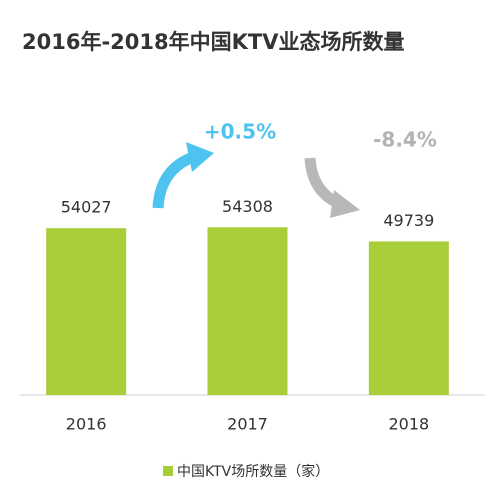 The image size is (497, 500). Describe the element at coordinates (408, 424) in the screenshot. I see `x-tick-label: 2018` at that location.